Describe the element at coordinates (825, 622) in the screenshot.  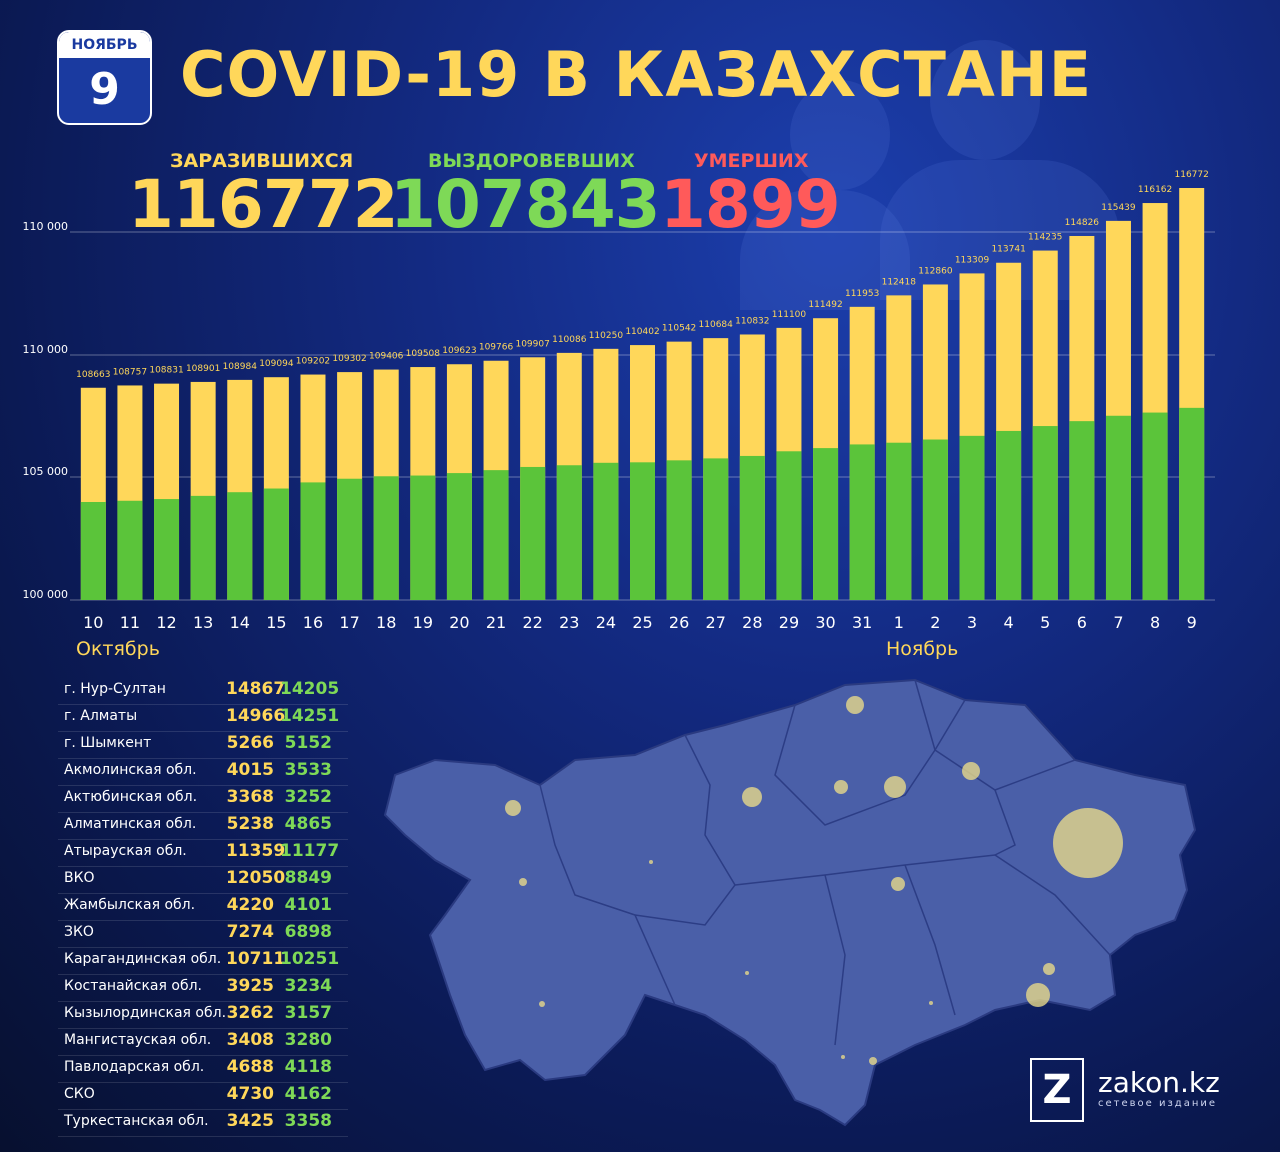
I see `x-tick-label: 30` at that location.